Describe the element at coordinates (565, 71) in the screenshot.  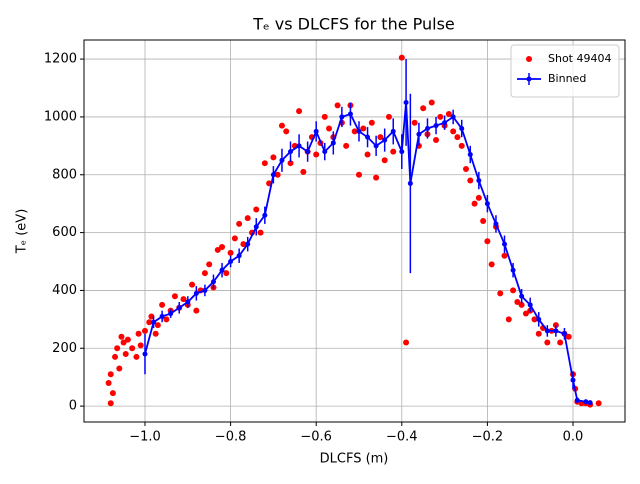
I see `legend-box` at that location.